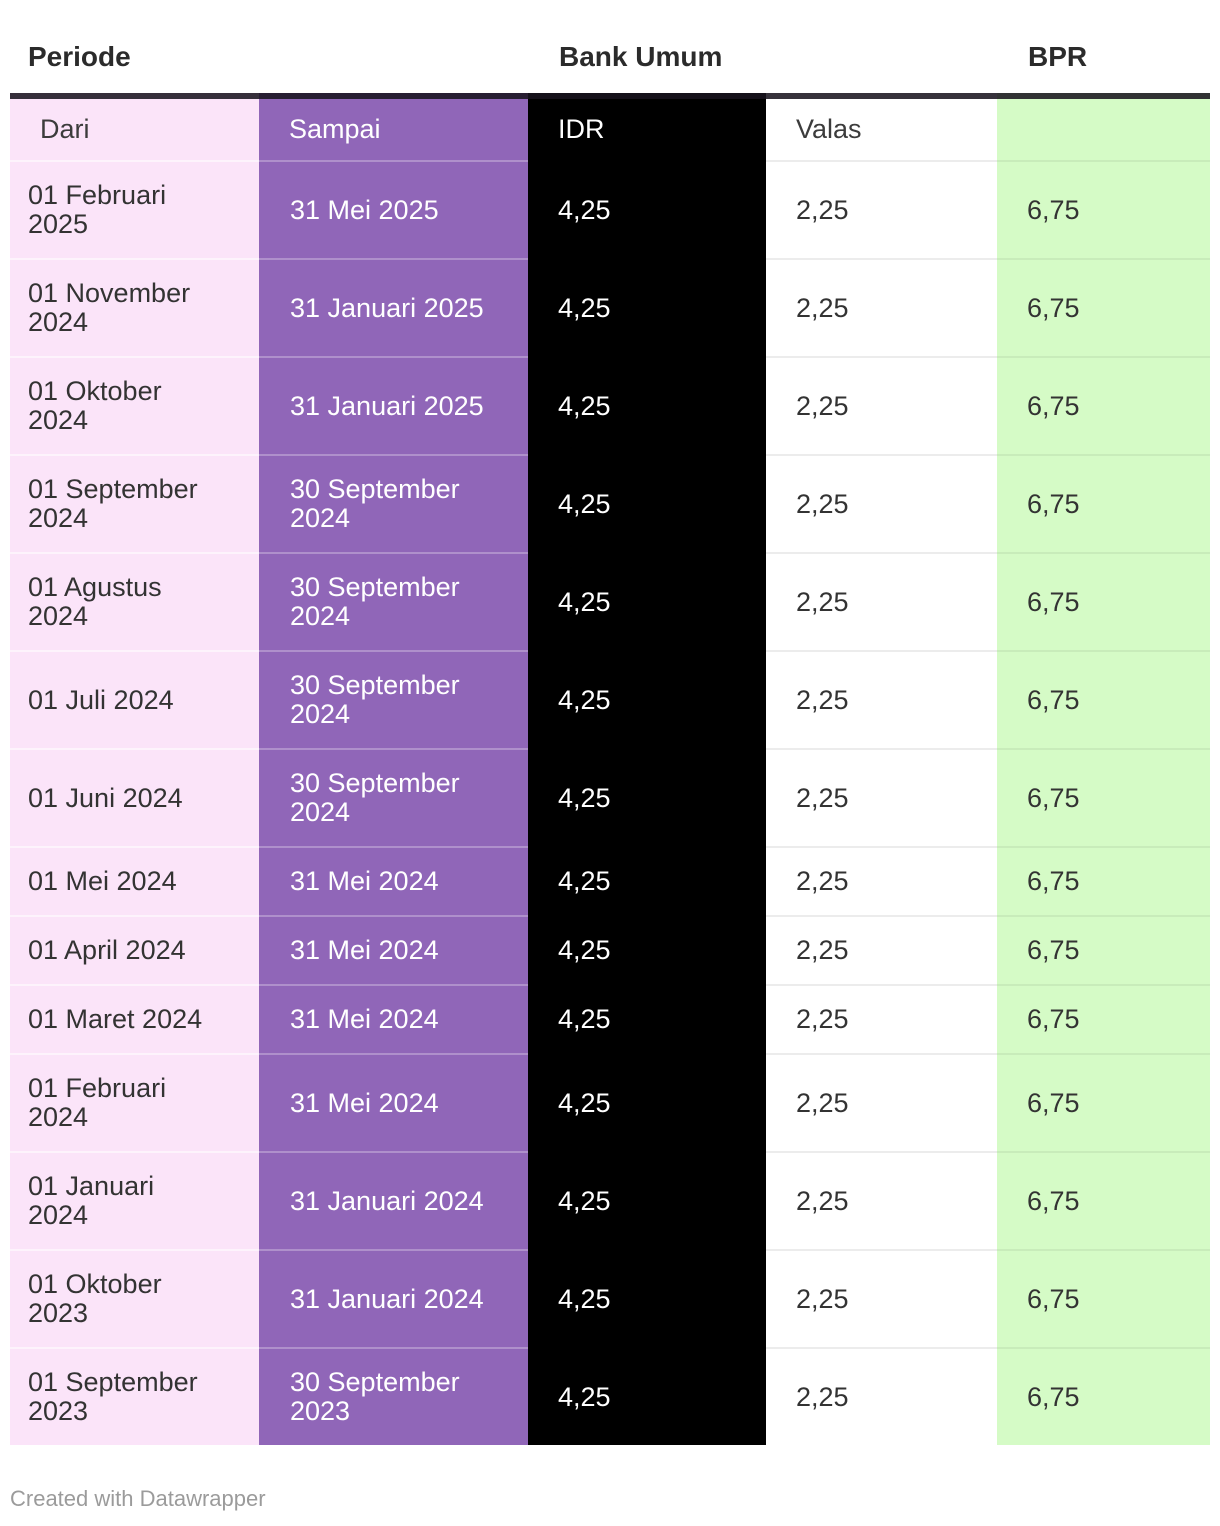 The width and height of the screenshot is (1220, 1526). I want to click on cell-dari: 01 Juni 2024, so click(134, 797).